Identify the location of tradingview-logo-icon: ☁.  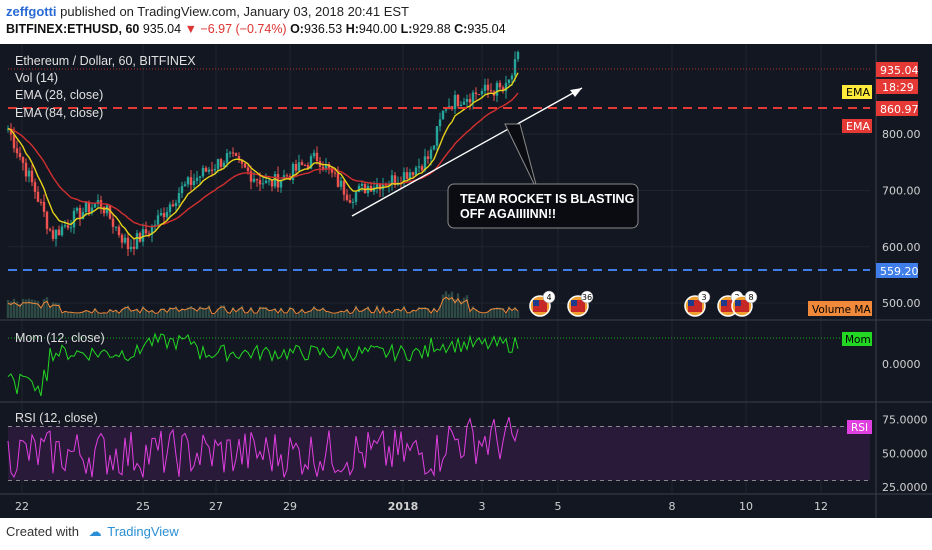
(95, 531).